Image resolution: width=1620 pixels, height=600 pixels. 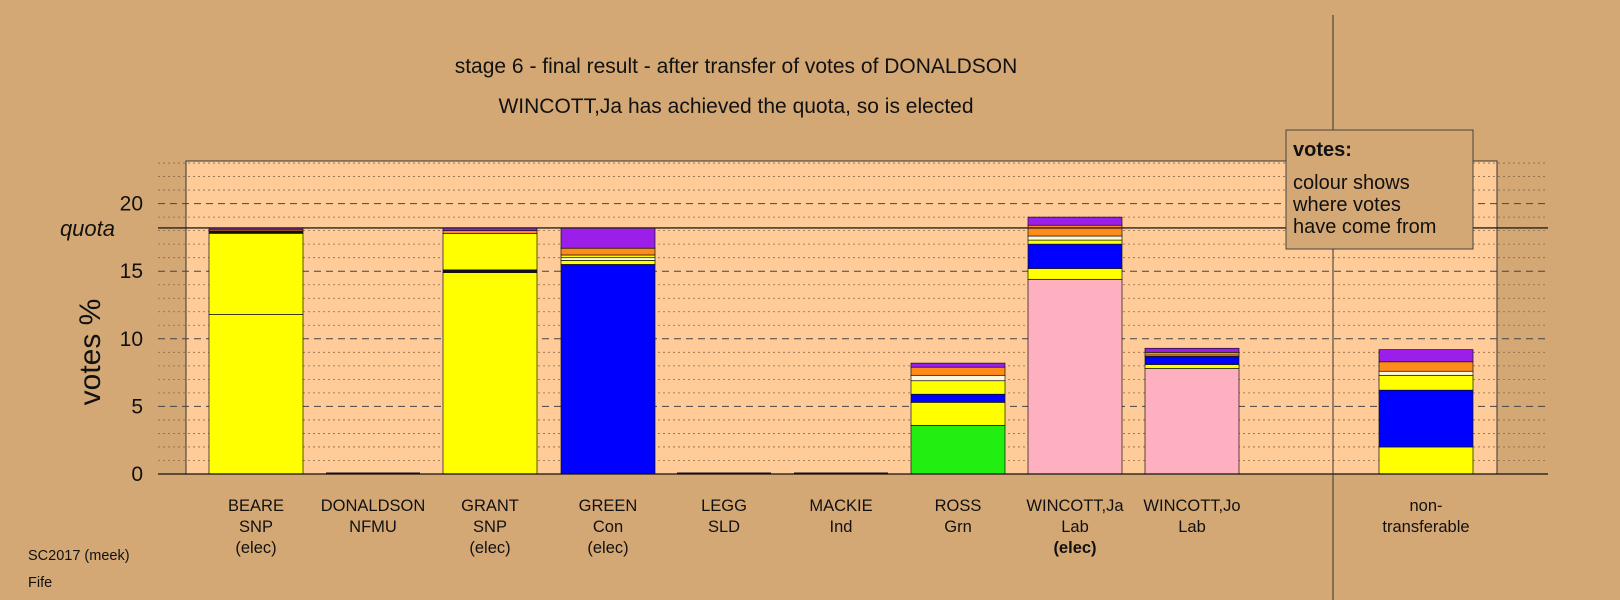 I want to click on quota-label: quota, so click(x=87, y=228).